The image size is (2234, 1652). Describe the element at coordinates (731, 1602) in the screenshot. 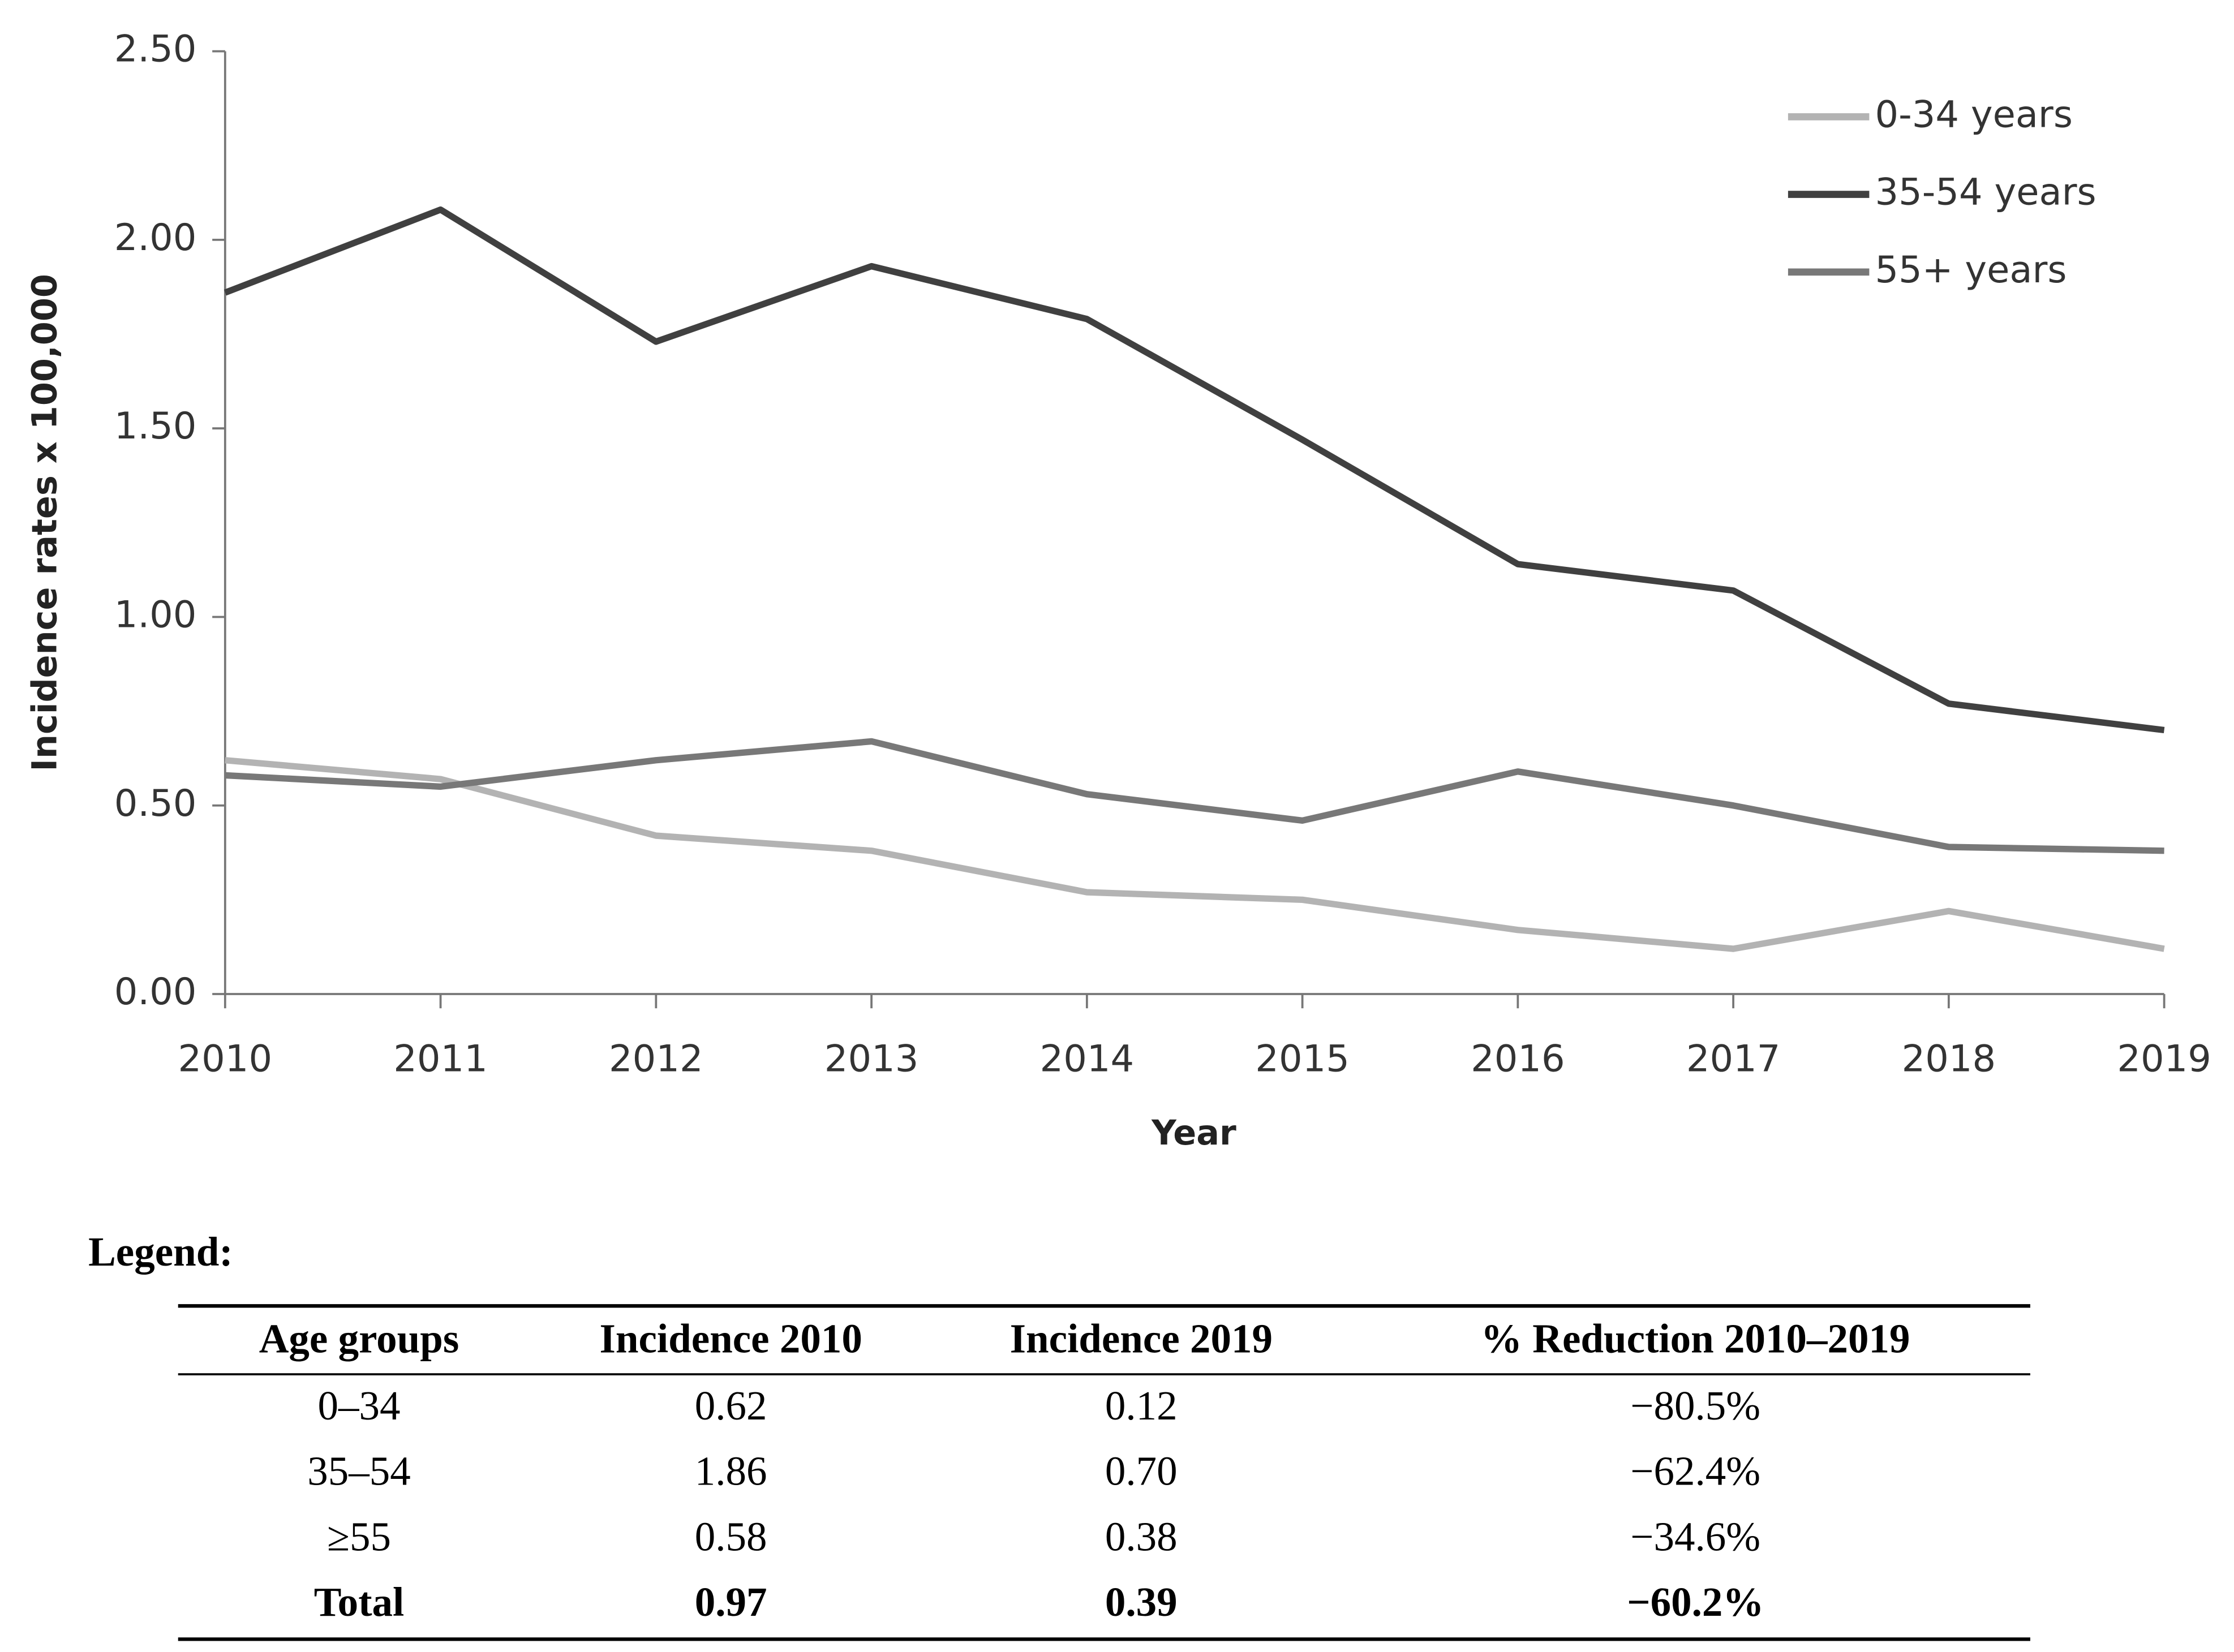

I see `table-cell: 0.97` at that location.